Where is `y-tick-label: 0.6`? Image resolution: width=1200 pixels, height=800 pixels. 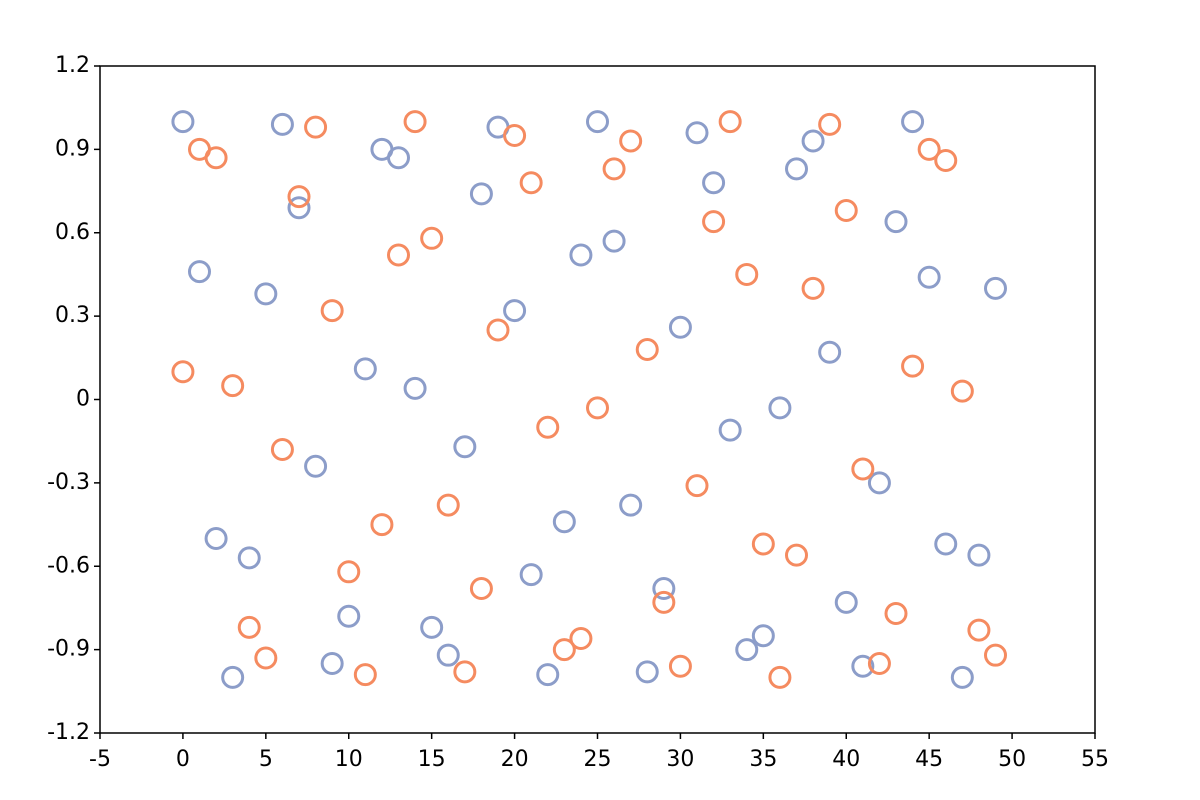
y-tick-label: 0.6 is located at coordinates (72, 232).